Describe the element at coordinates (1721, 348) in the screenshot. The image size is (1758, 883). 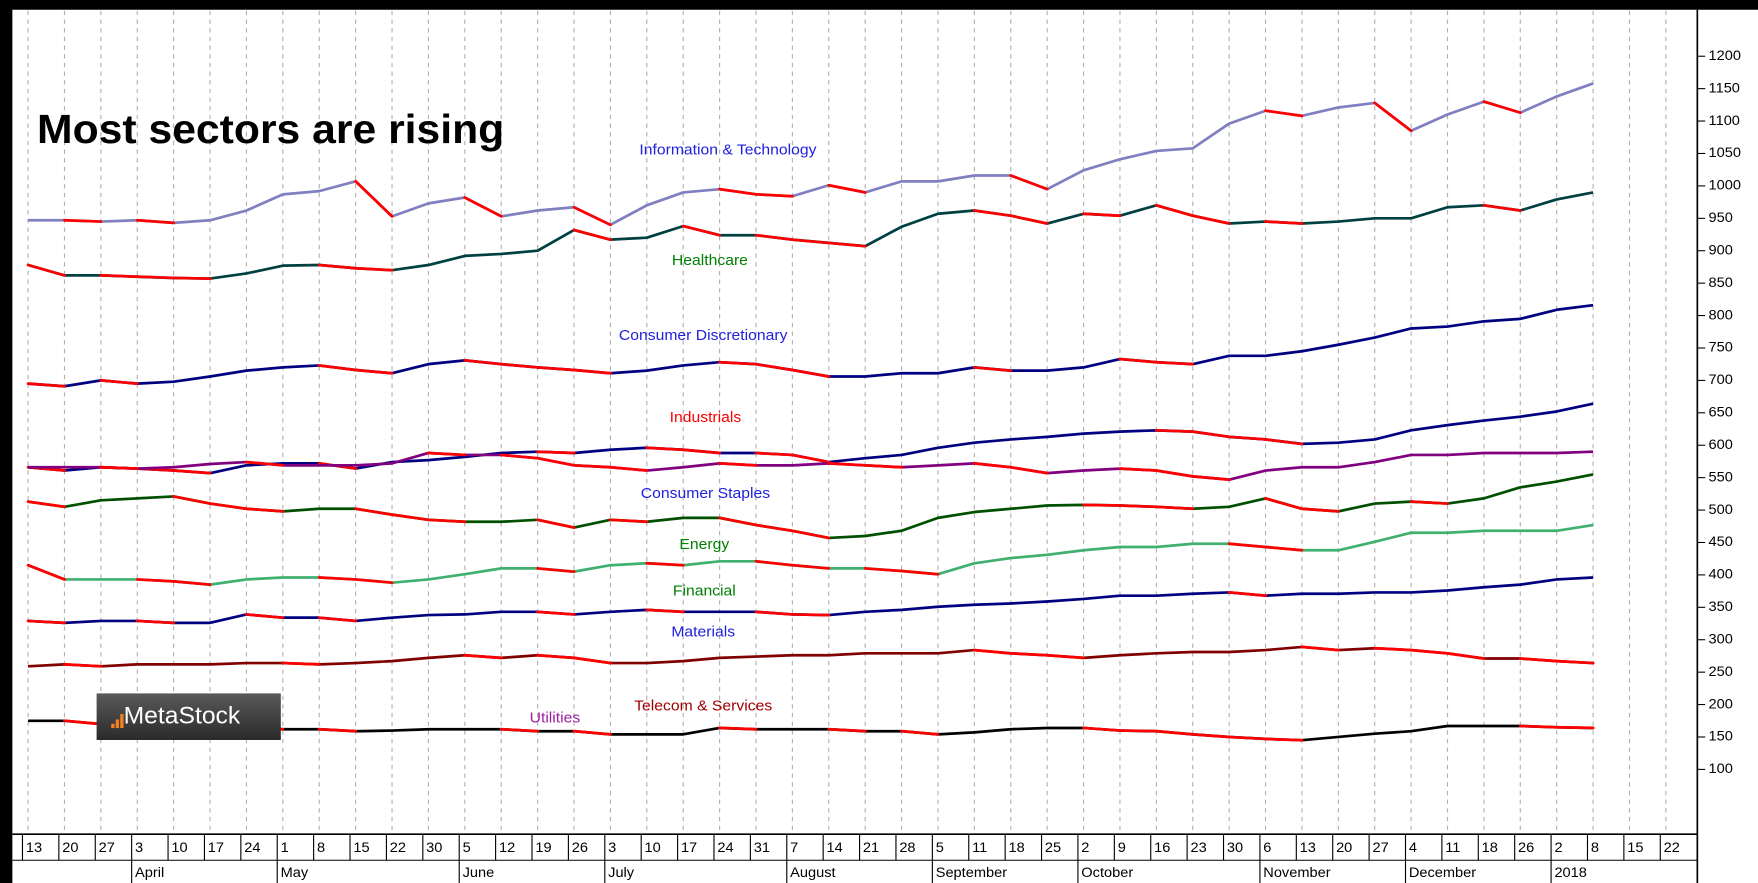
I see `y-tick-label: 750` at that location.